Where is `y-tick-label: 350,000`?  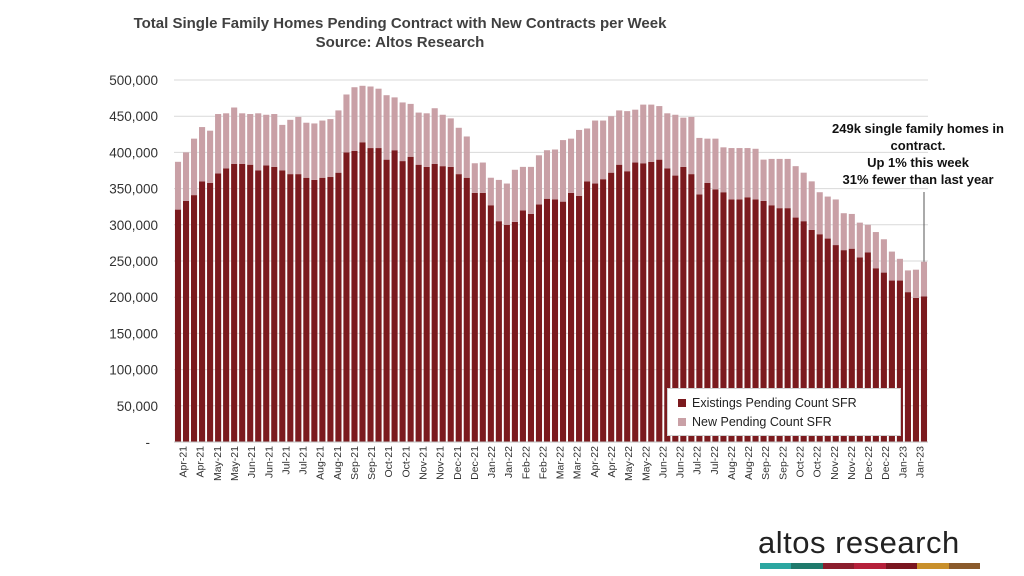
y-tick-label: 350,000 is located at coordinates (133, 189).